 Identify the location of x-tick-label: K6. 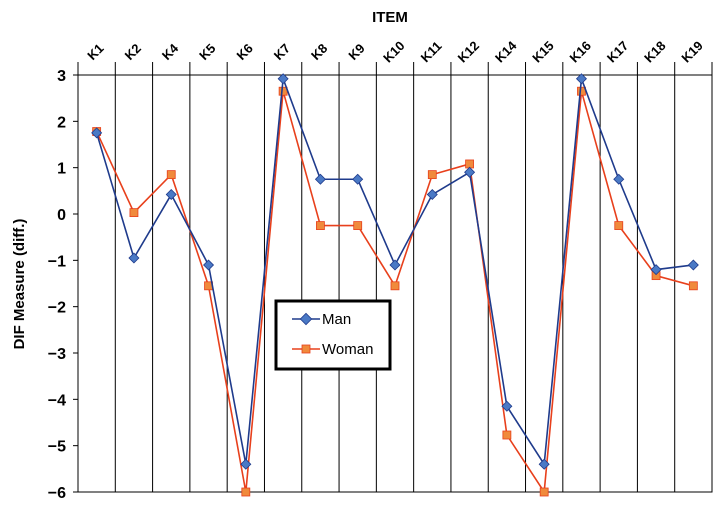
(244, 52).